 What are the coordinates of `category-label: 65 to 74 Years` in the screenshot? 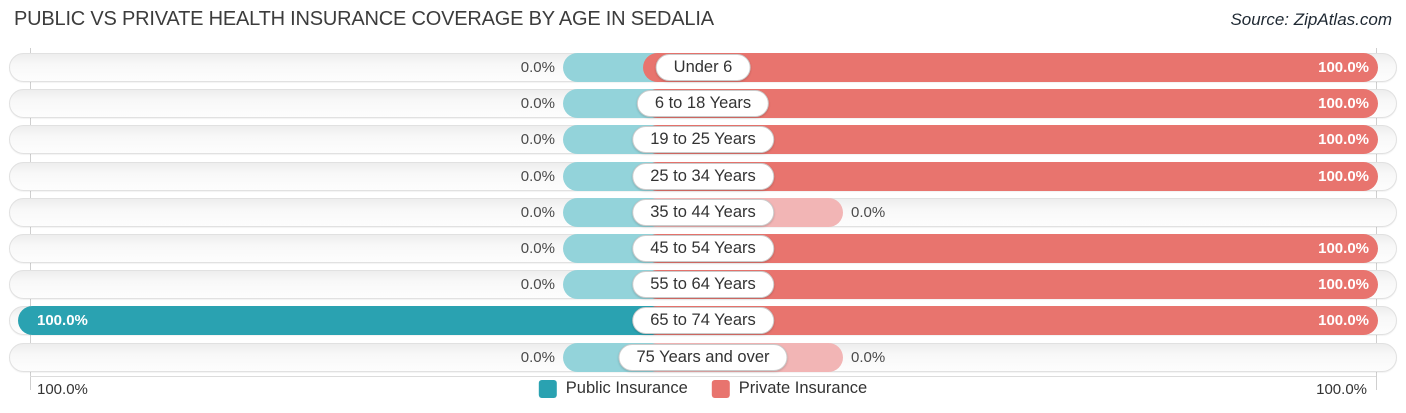 It's located at (703, 320).